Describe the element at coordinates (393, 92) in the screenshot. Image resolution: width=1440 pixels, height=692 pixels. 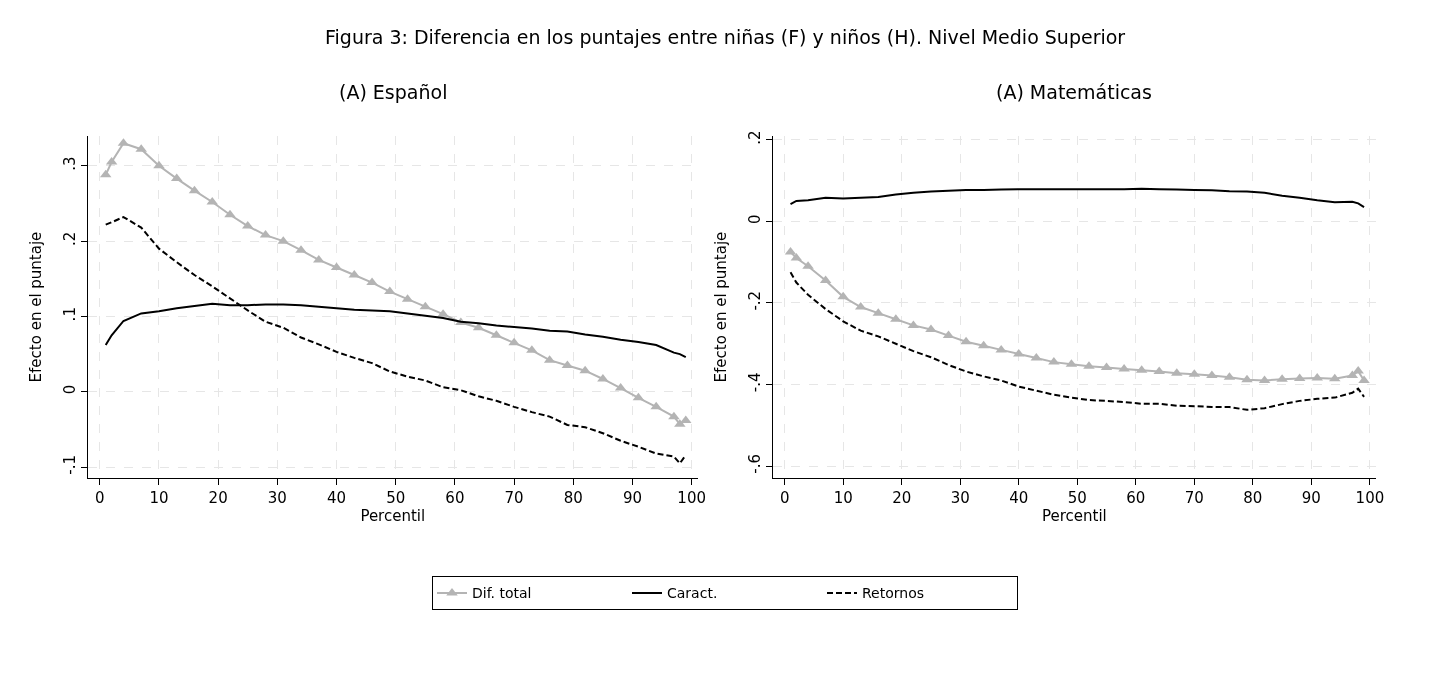
I see `chart-title: (A) Español` at that location.